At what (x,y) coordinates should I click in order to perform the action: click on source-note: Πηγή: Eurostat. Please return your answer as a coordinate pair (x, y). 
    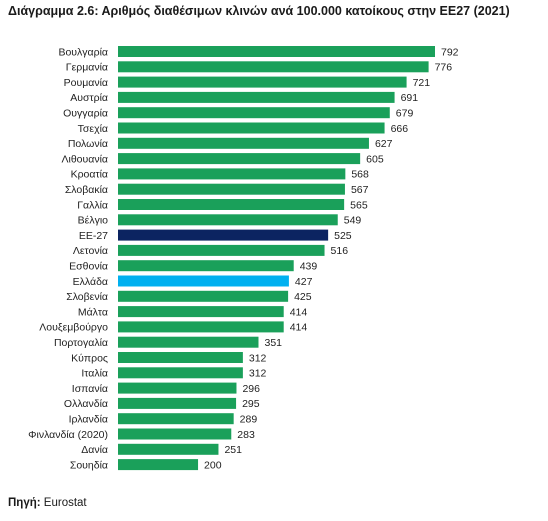
    Looking at the image, I should click on (47, 503).